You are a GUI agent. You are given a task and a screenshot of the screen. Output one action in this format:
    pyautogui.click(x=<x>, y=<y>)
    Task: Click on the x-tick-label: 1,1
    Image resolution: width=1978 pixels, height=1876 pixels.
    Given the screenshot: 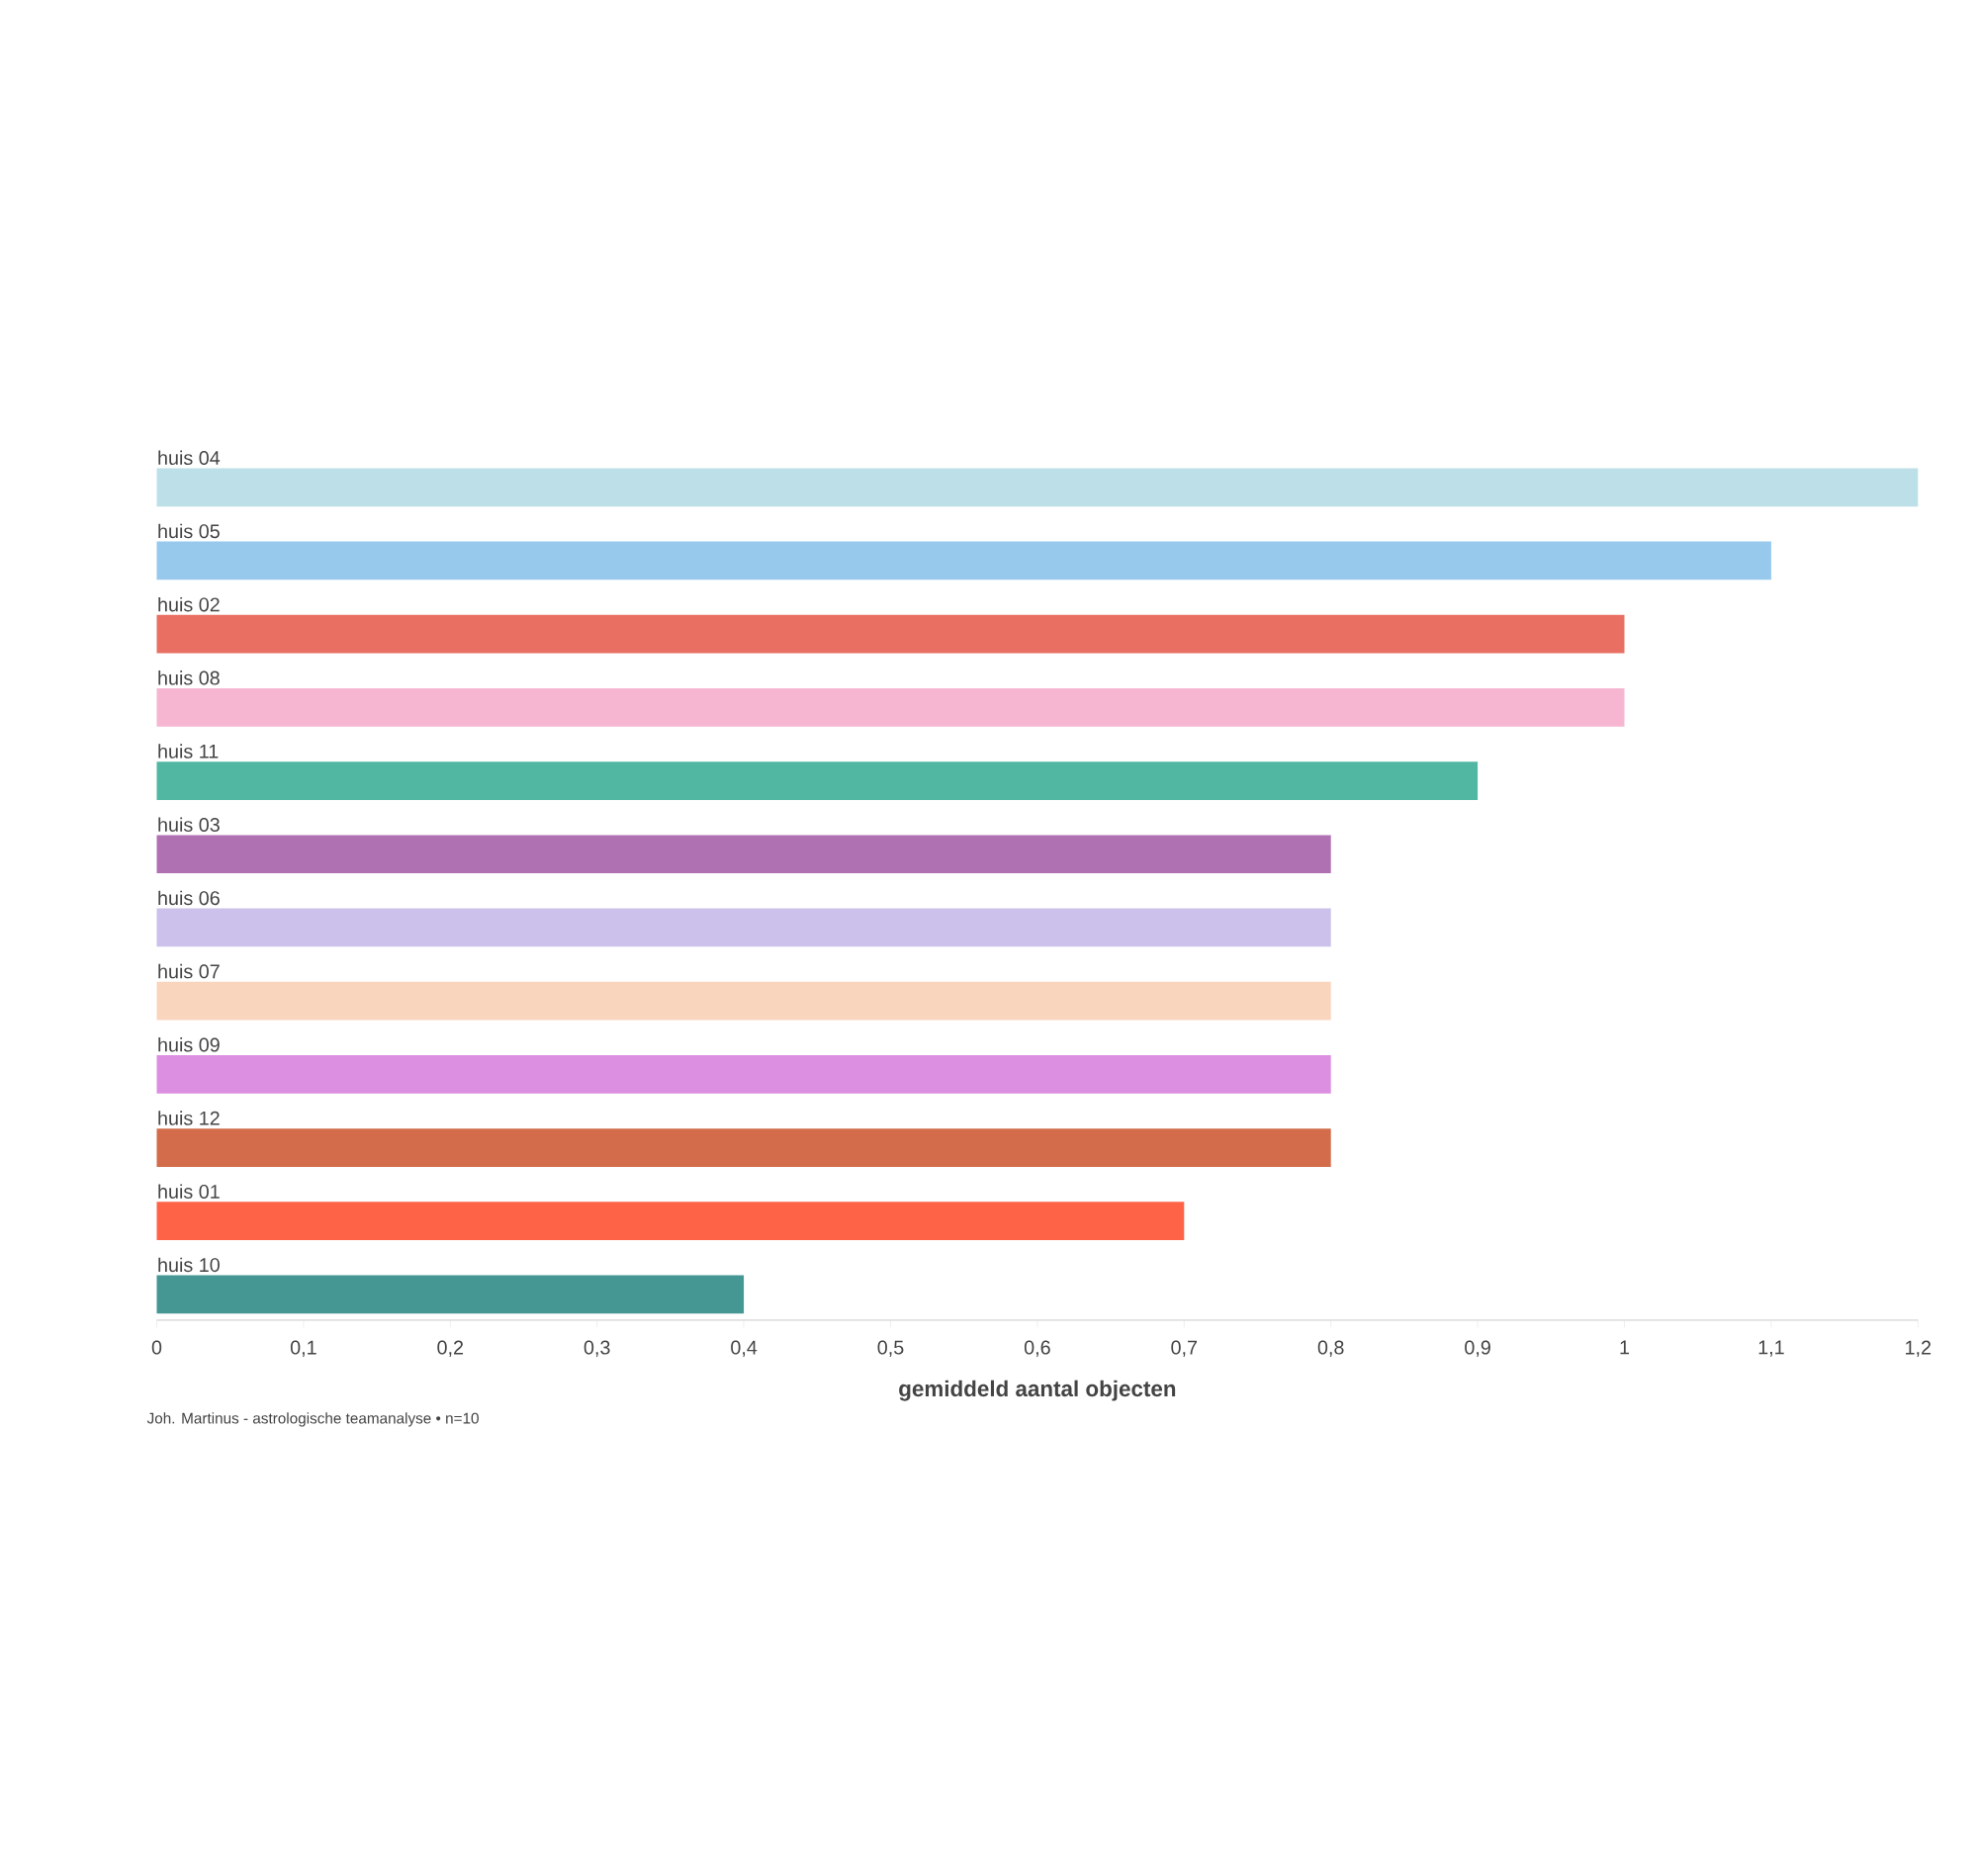 What is the action you would take?
    pyautogui.click(x=1771, y=1348)
    